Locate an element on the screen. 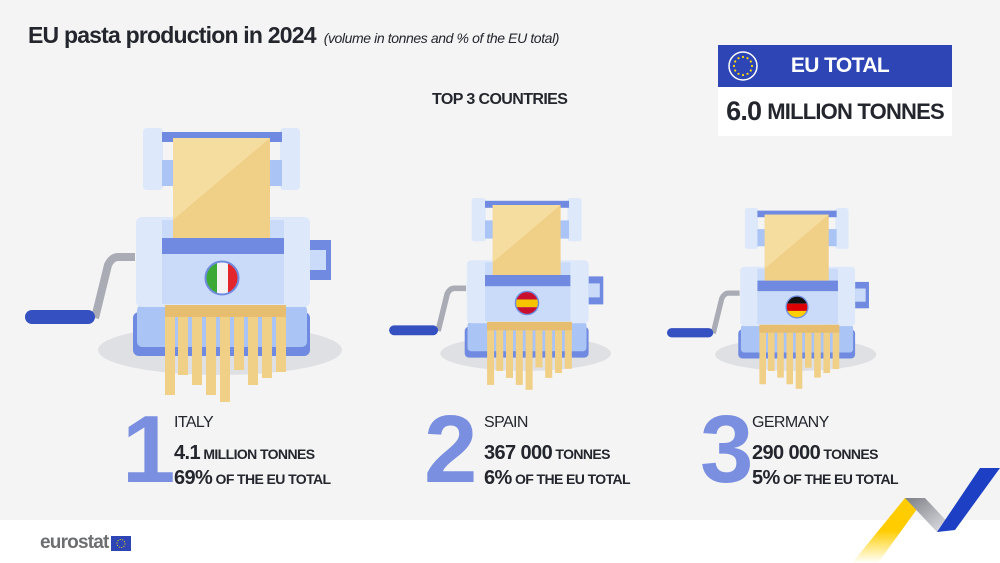 The image size is (1000, 563). country-name: GERMANY is located at coordinates (790, 422).